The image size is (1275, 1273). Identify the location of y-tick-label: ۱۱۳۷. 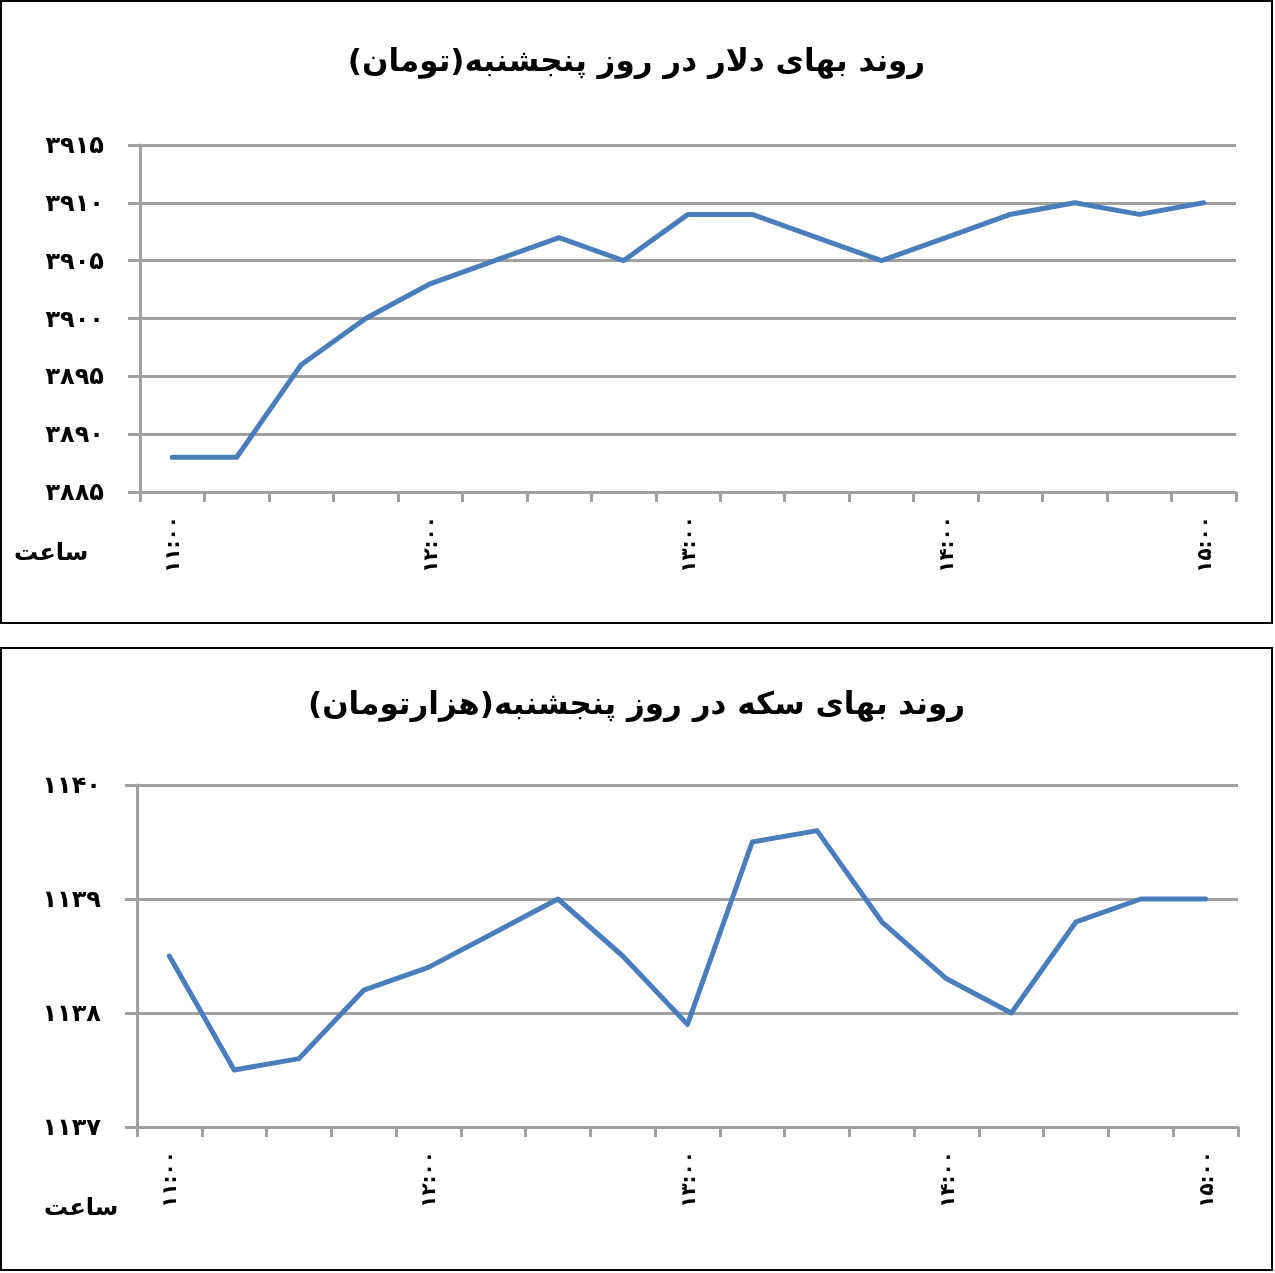
(72, 1127).